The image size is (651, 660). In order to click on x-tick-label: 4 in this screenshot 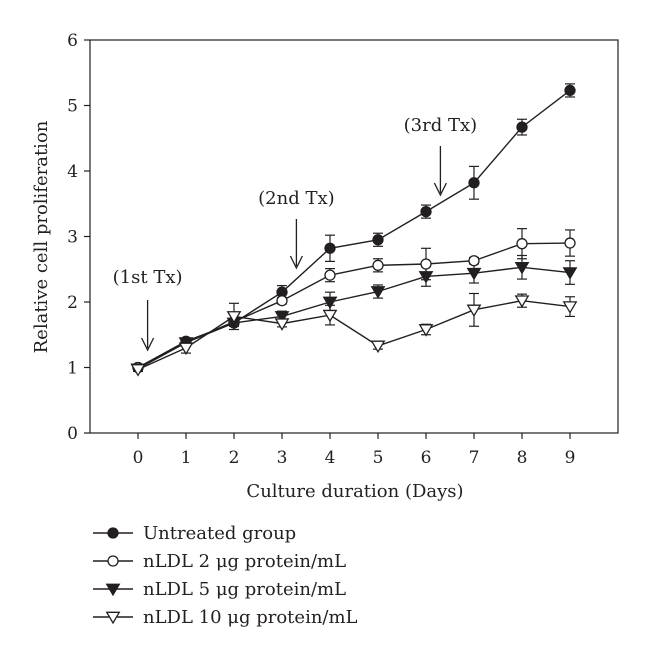, I will do `click(330, 458)`.